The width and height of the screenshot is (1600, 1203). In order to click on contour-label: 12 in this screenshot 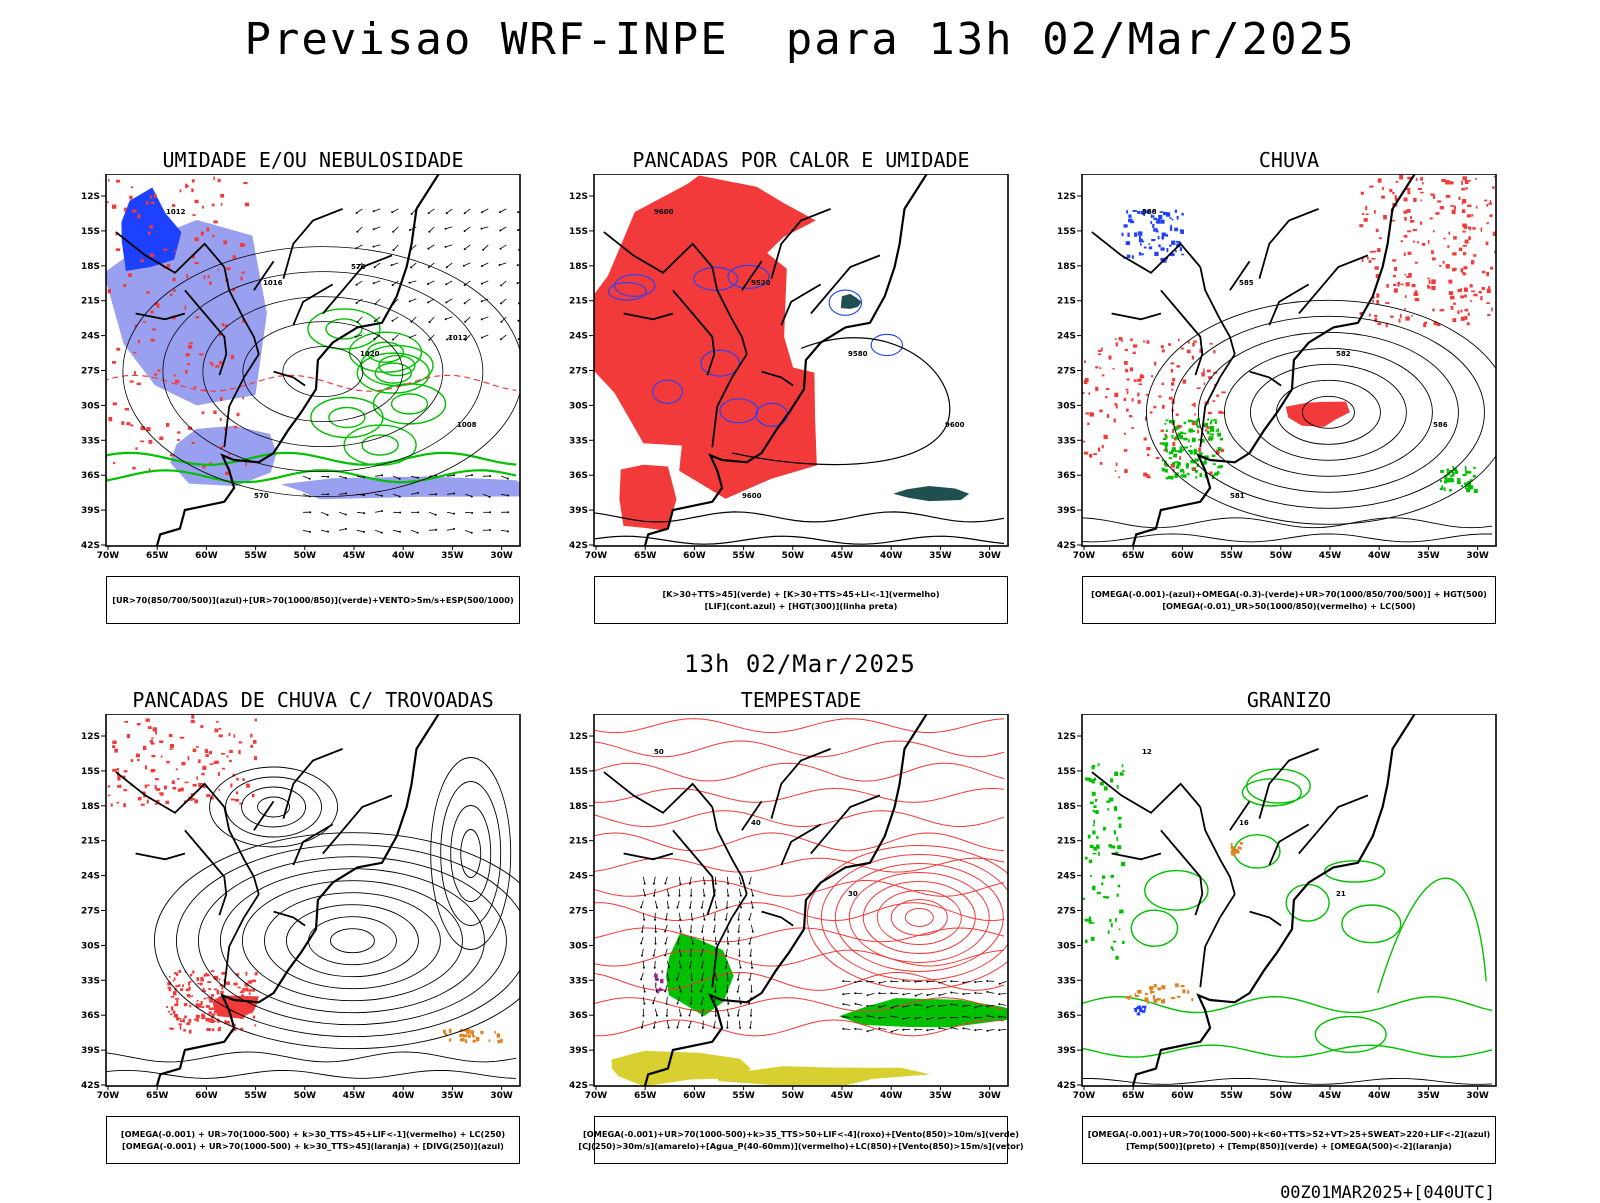, I will do `click(1147, 752)`.